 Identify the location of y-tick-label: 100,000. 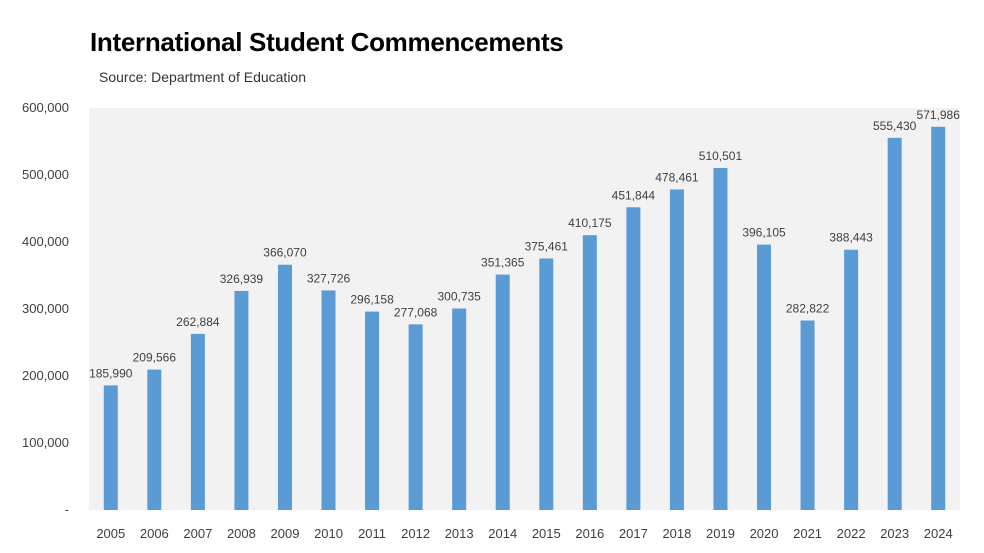
(45, 442).